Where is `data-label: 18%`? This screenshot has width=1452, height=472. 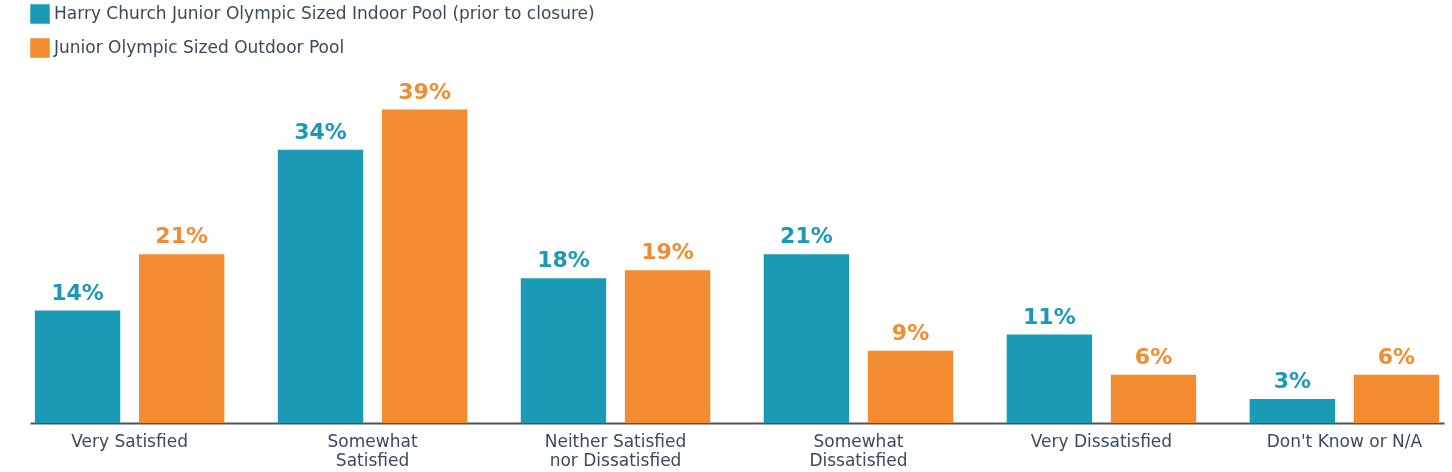
data-label: 18% is located at coordinates (563, 260).